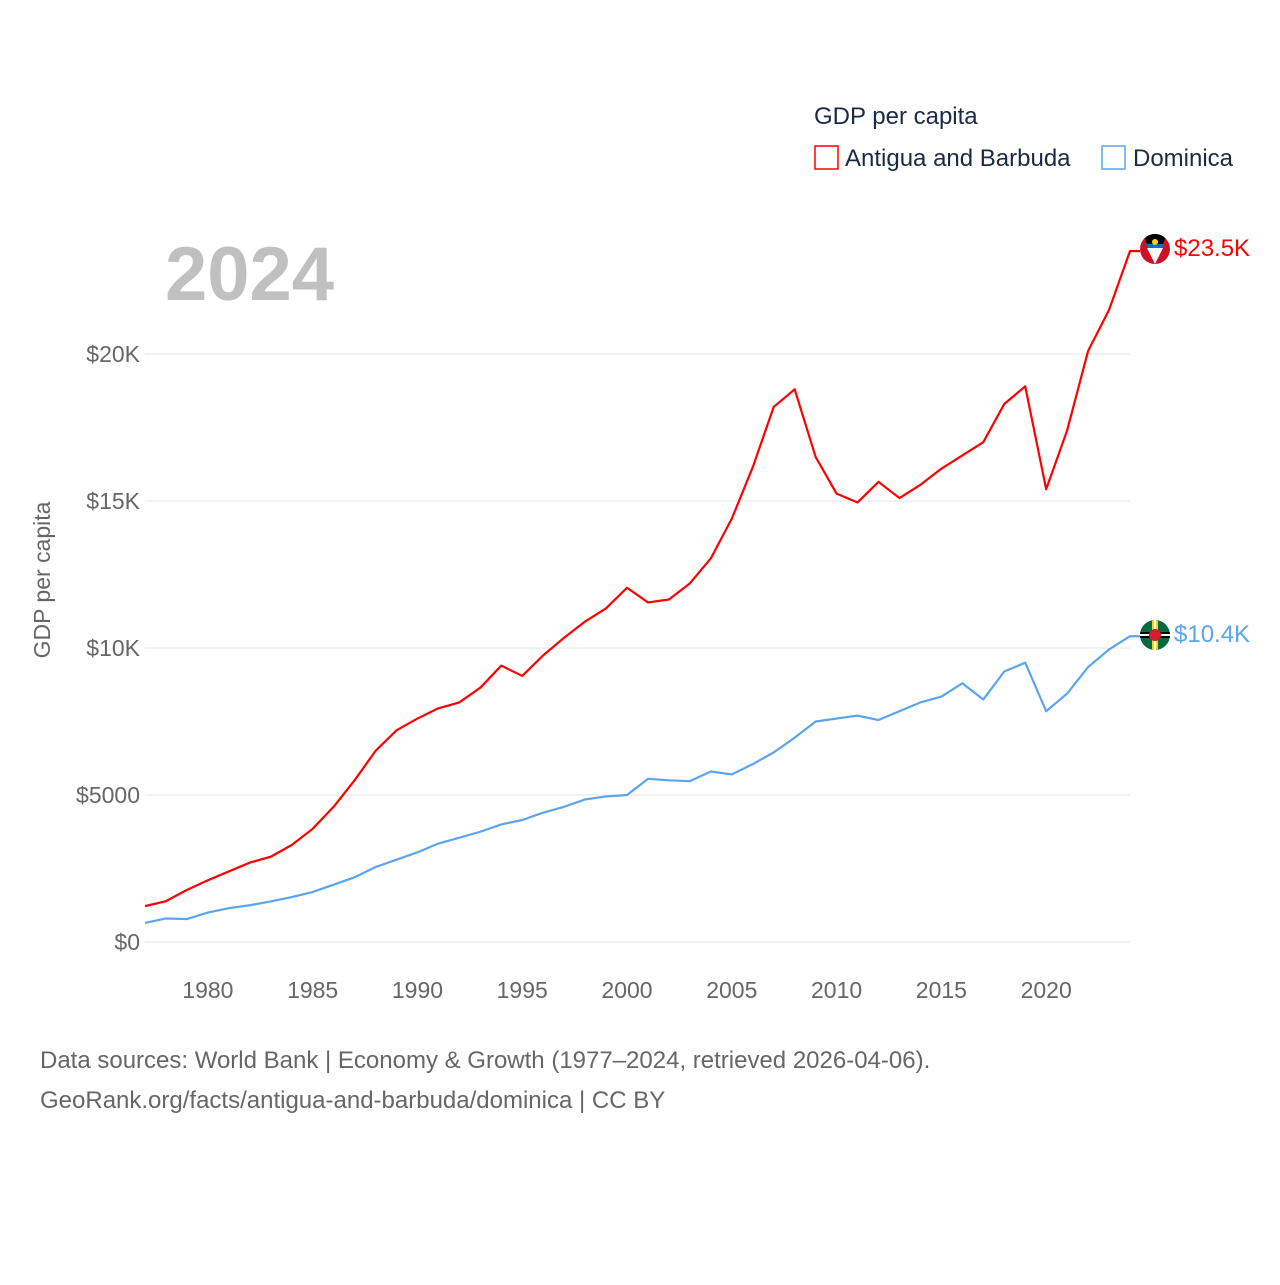 The height and width of the screenshot is (1285, 1280). What do you see at coordinates (836, 990) in the screenshot?
I see `x-tick-label: 2010` at bounding box center [836, 990].